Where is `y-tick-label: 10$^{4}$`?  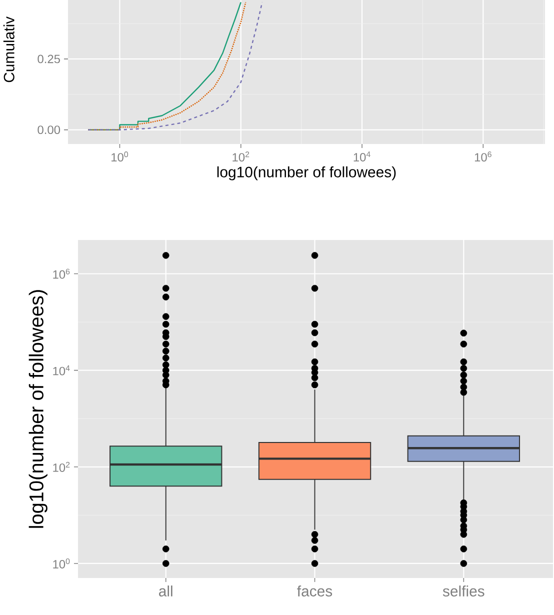 y-tick-label: 10$^{4}$ is located at coordinates (61, 370).